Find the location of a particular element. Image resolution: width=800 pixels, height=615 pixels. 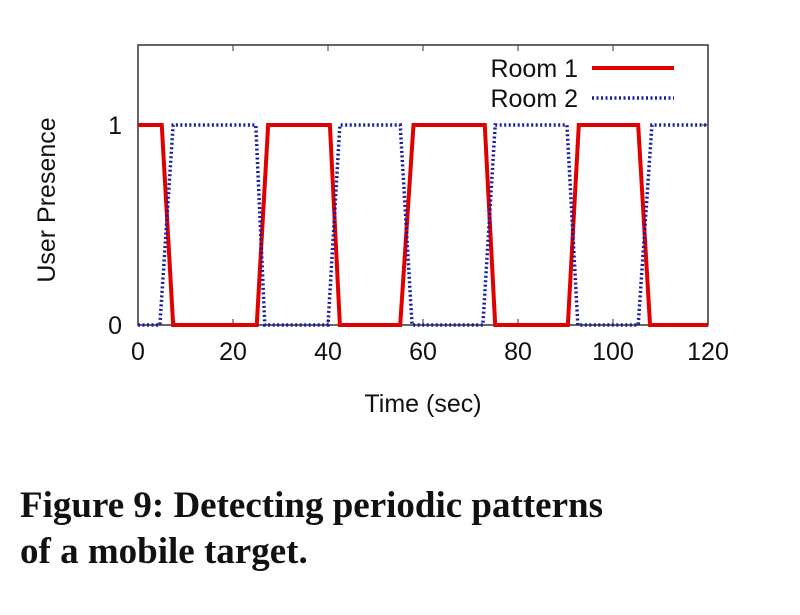

x-tick-label: 100 is located at coordinates (613, 352).